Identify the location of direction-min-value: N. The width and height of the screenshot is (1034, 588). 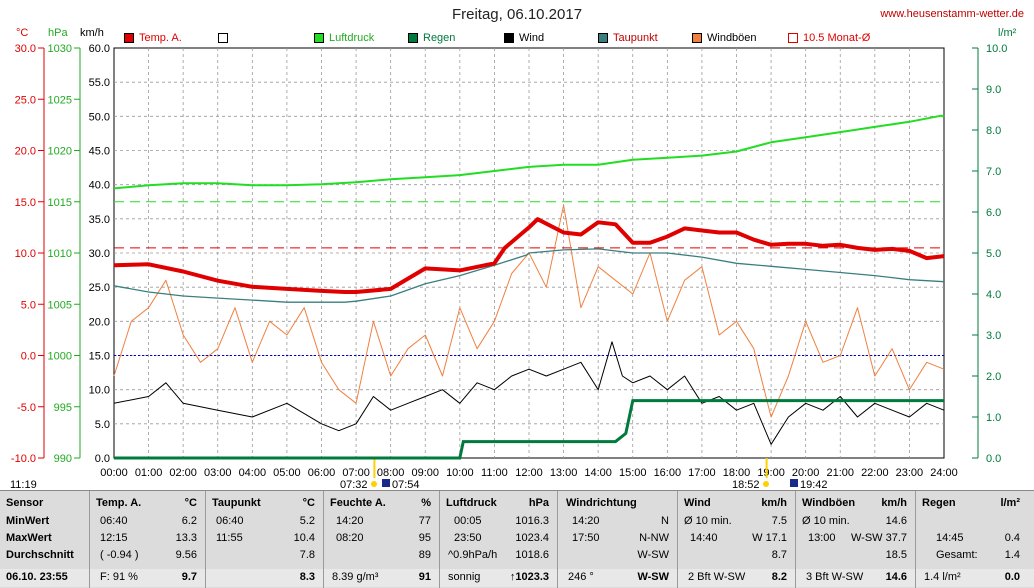
(665, 521).